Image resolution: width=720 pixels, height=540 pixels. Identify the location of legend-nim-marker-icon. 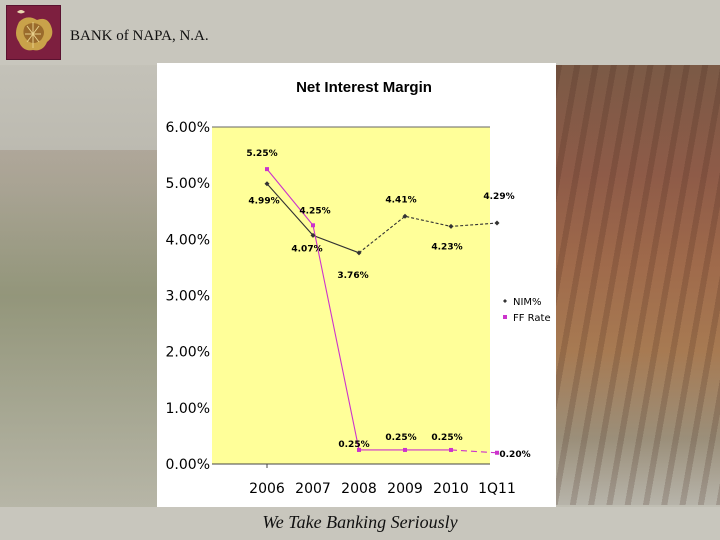
(505, 301).